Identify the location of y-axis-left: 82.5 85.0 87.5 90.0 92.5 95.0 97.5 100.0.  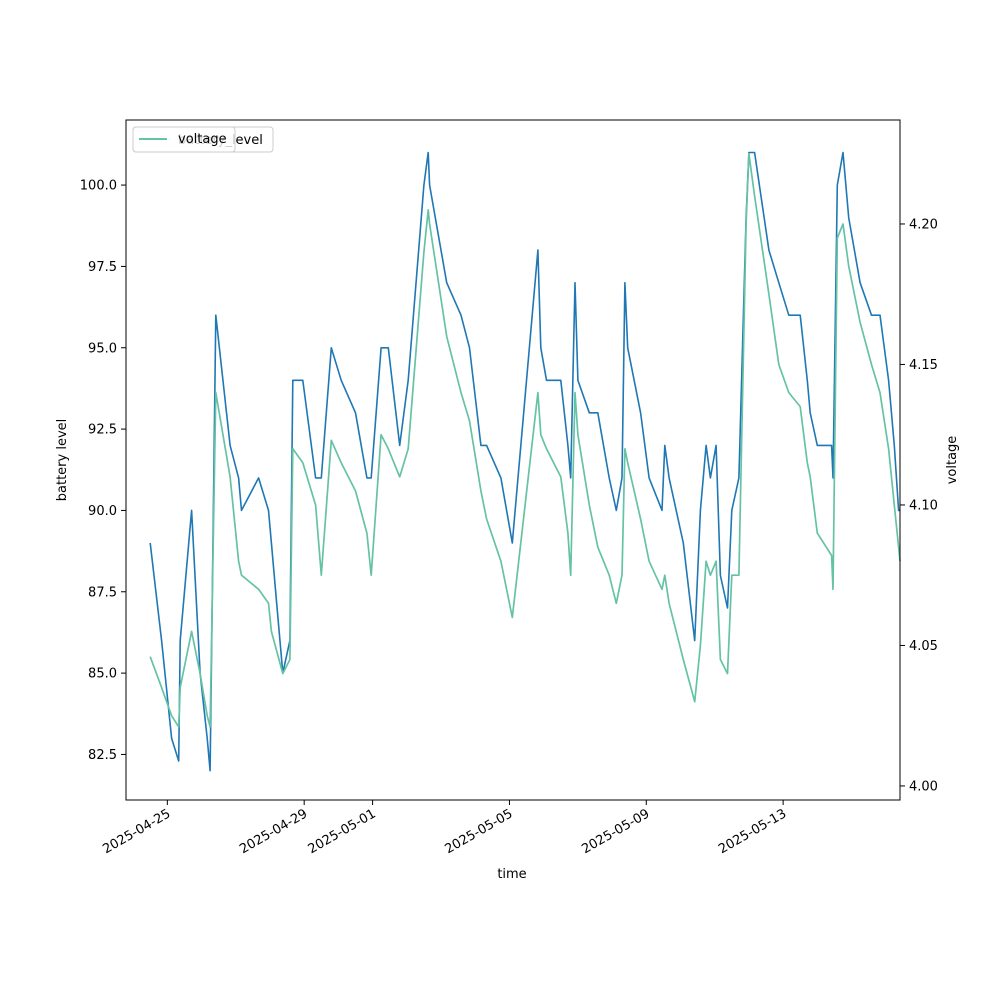
(103, 471).